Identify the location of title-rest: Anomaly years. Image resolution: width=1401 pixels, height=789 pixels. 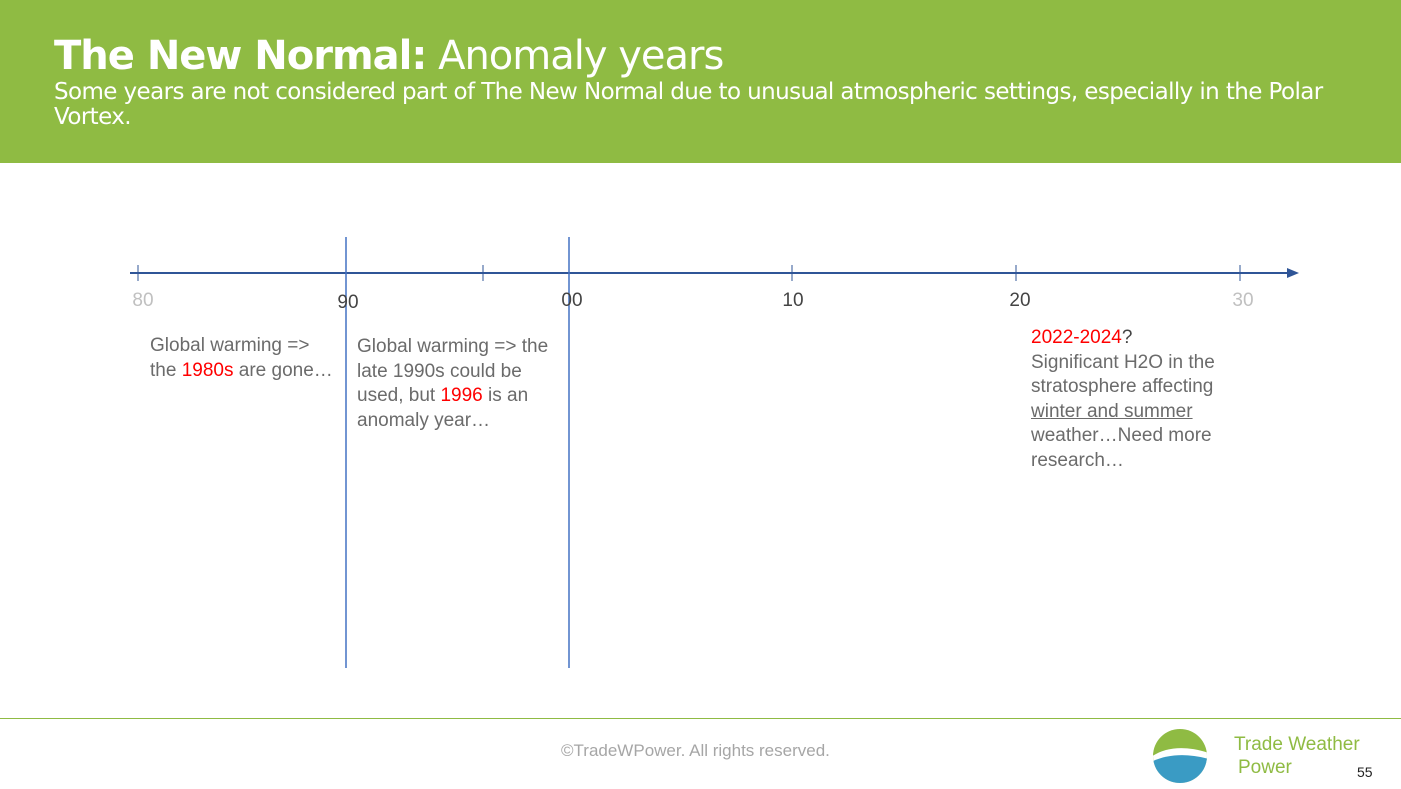
(575, 56).